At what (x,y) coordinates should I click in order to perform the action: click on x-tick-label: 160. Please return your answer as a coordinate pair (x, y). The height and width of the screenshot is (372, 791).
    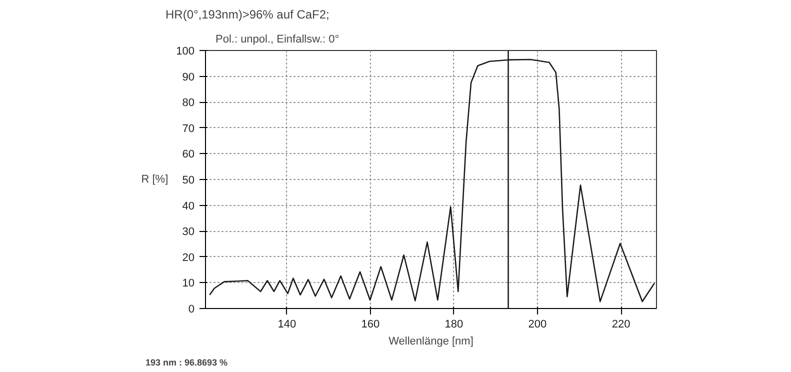
    Looking at the image, I should click on (370, 324).